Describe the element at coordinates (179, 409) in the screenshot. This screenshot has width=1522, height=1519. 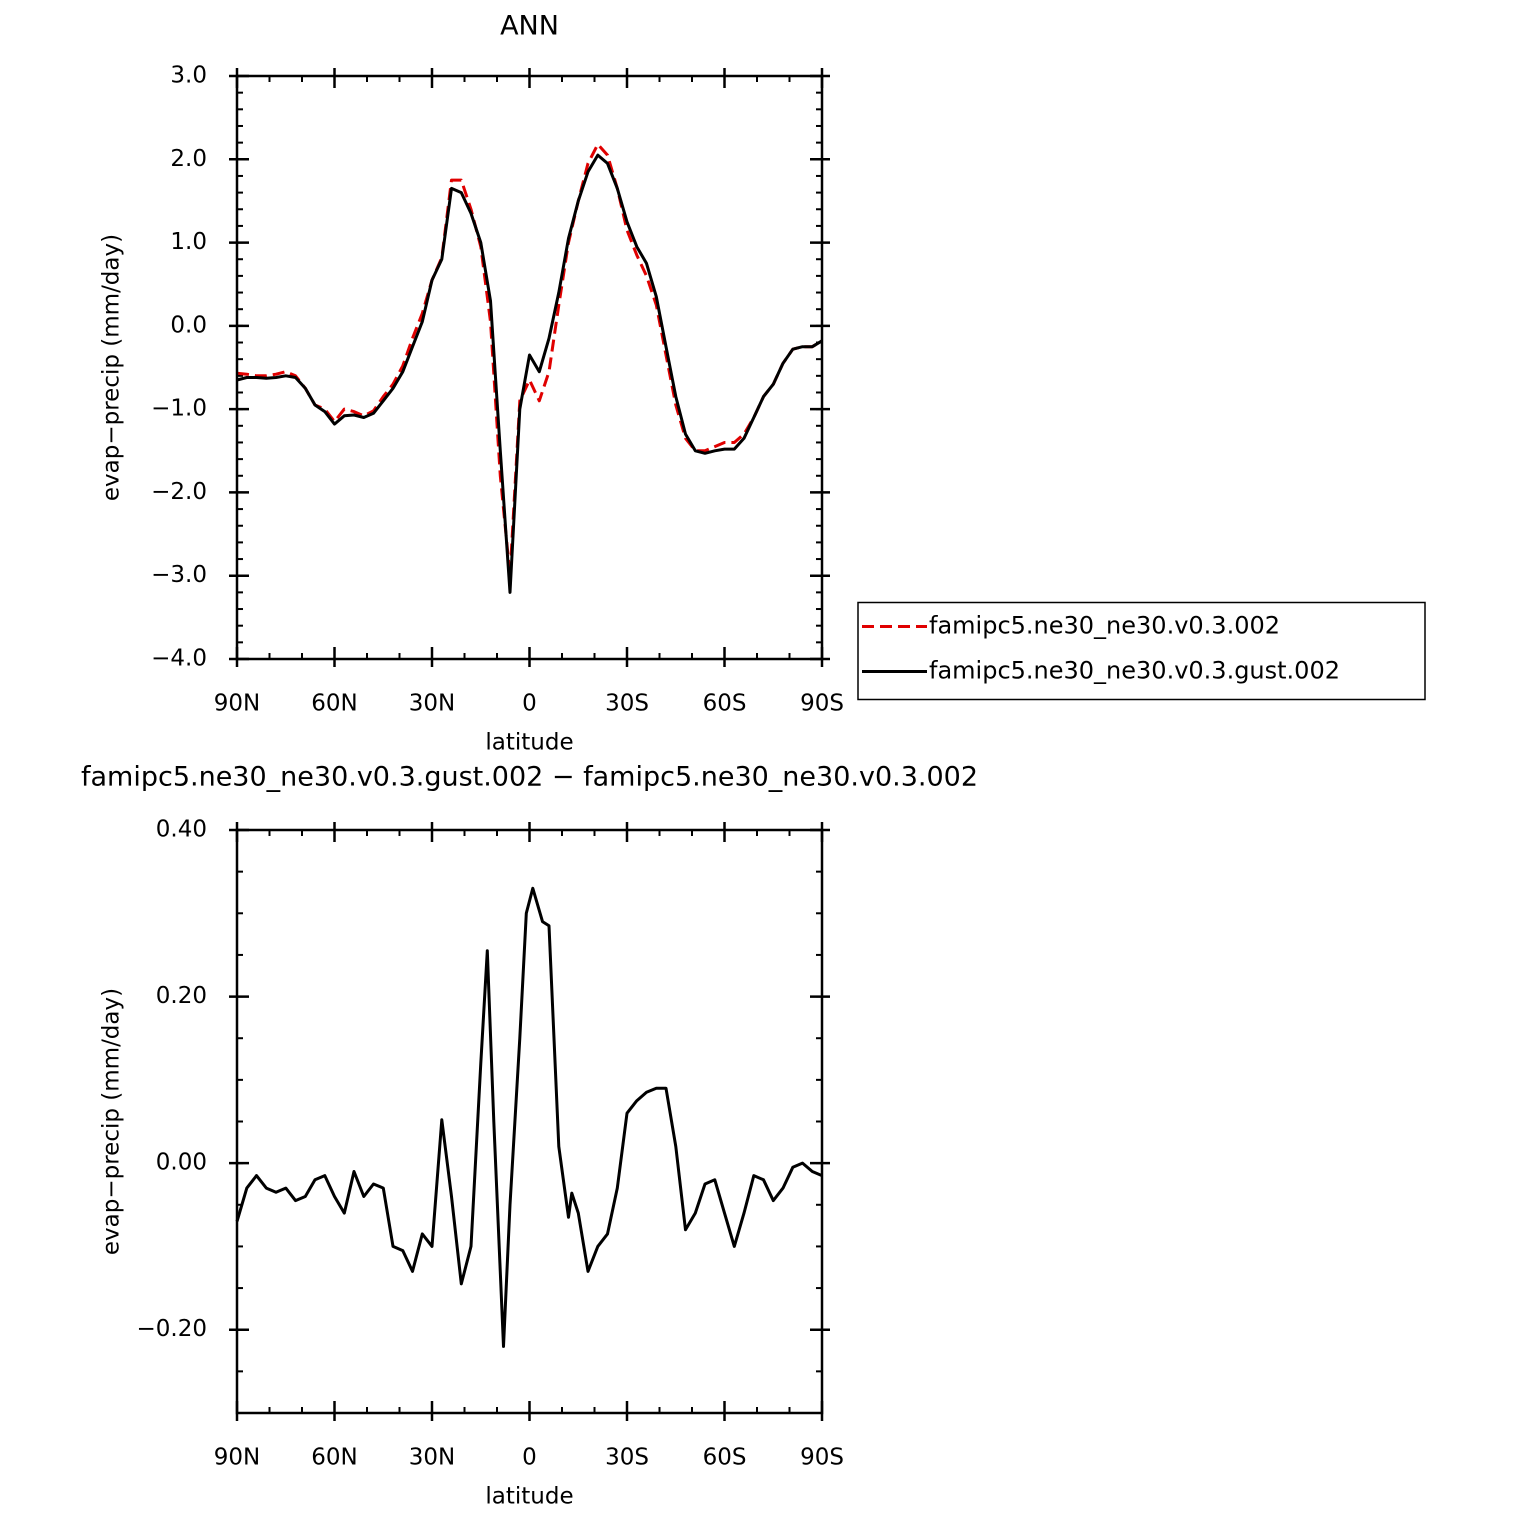
I see `y-tick-label: −1.0` at that location.